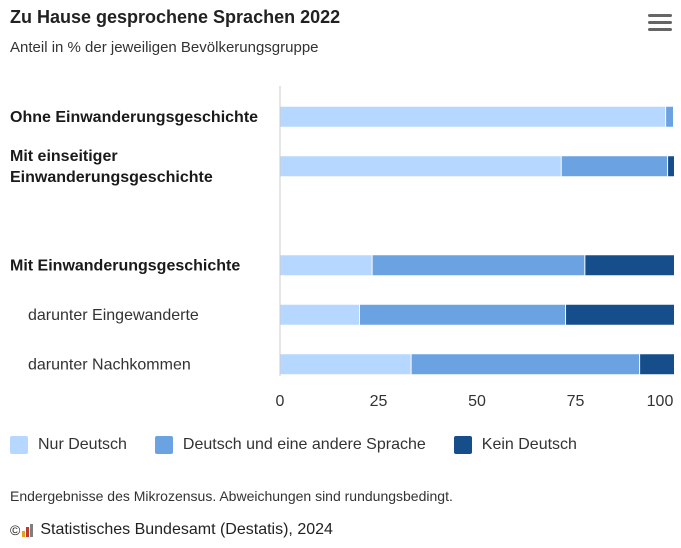  I want to click on category-label: Einwanderungsgeschichte, so click(111, 177).